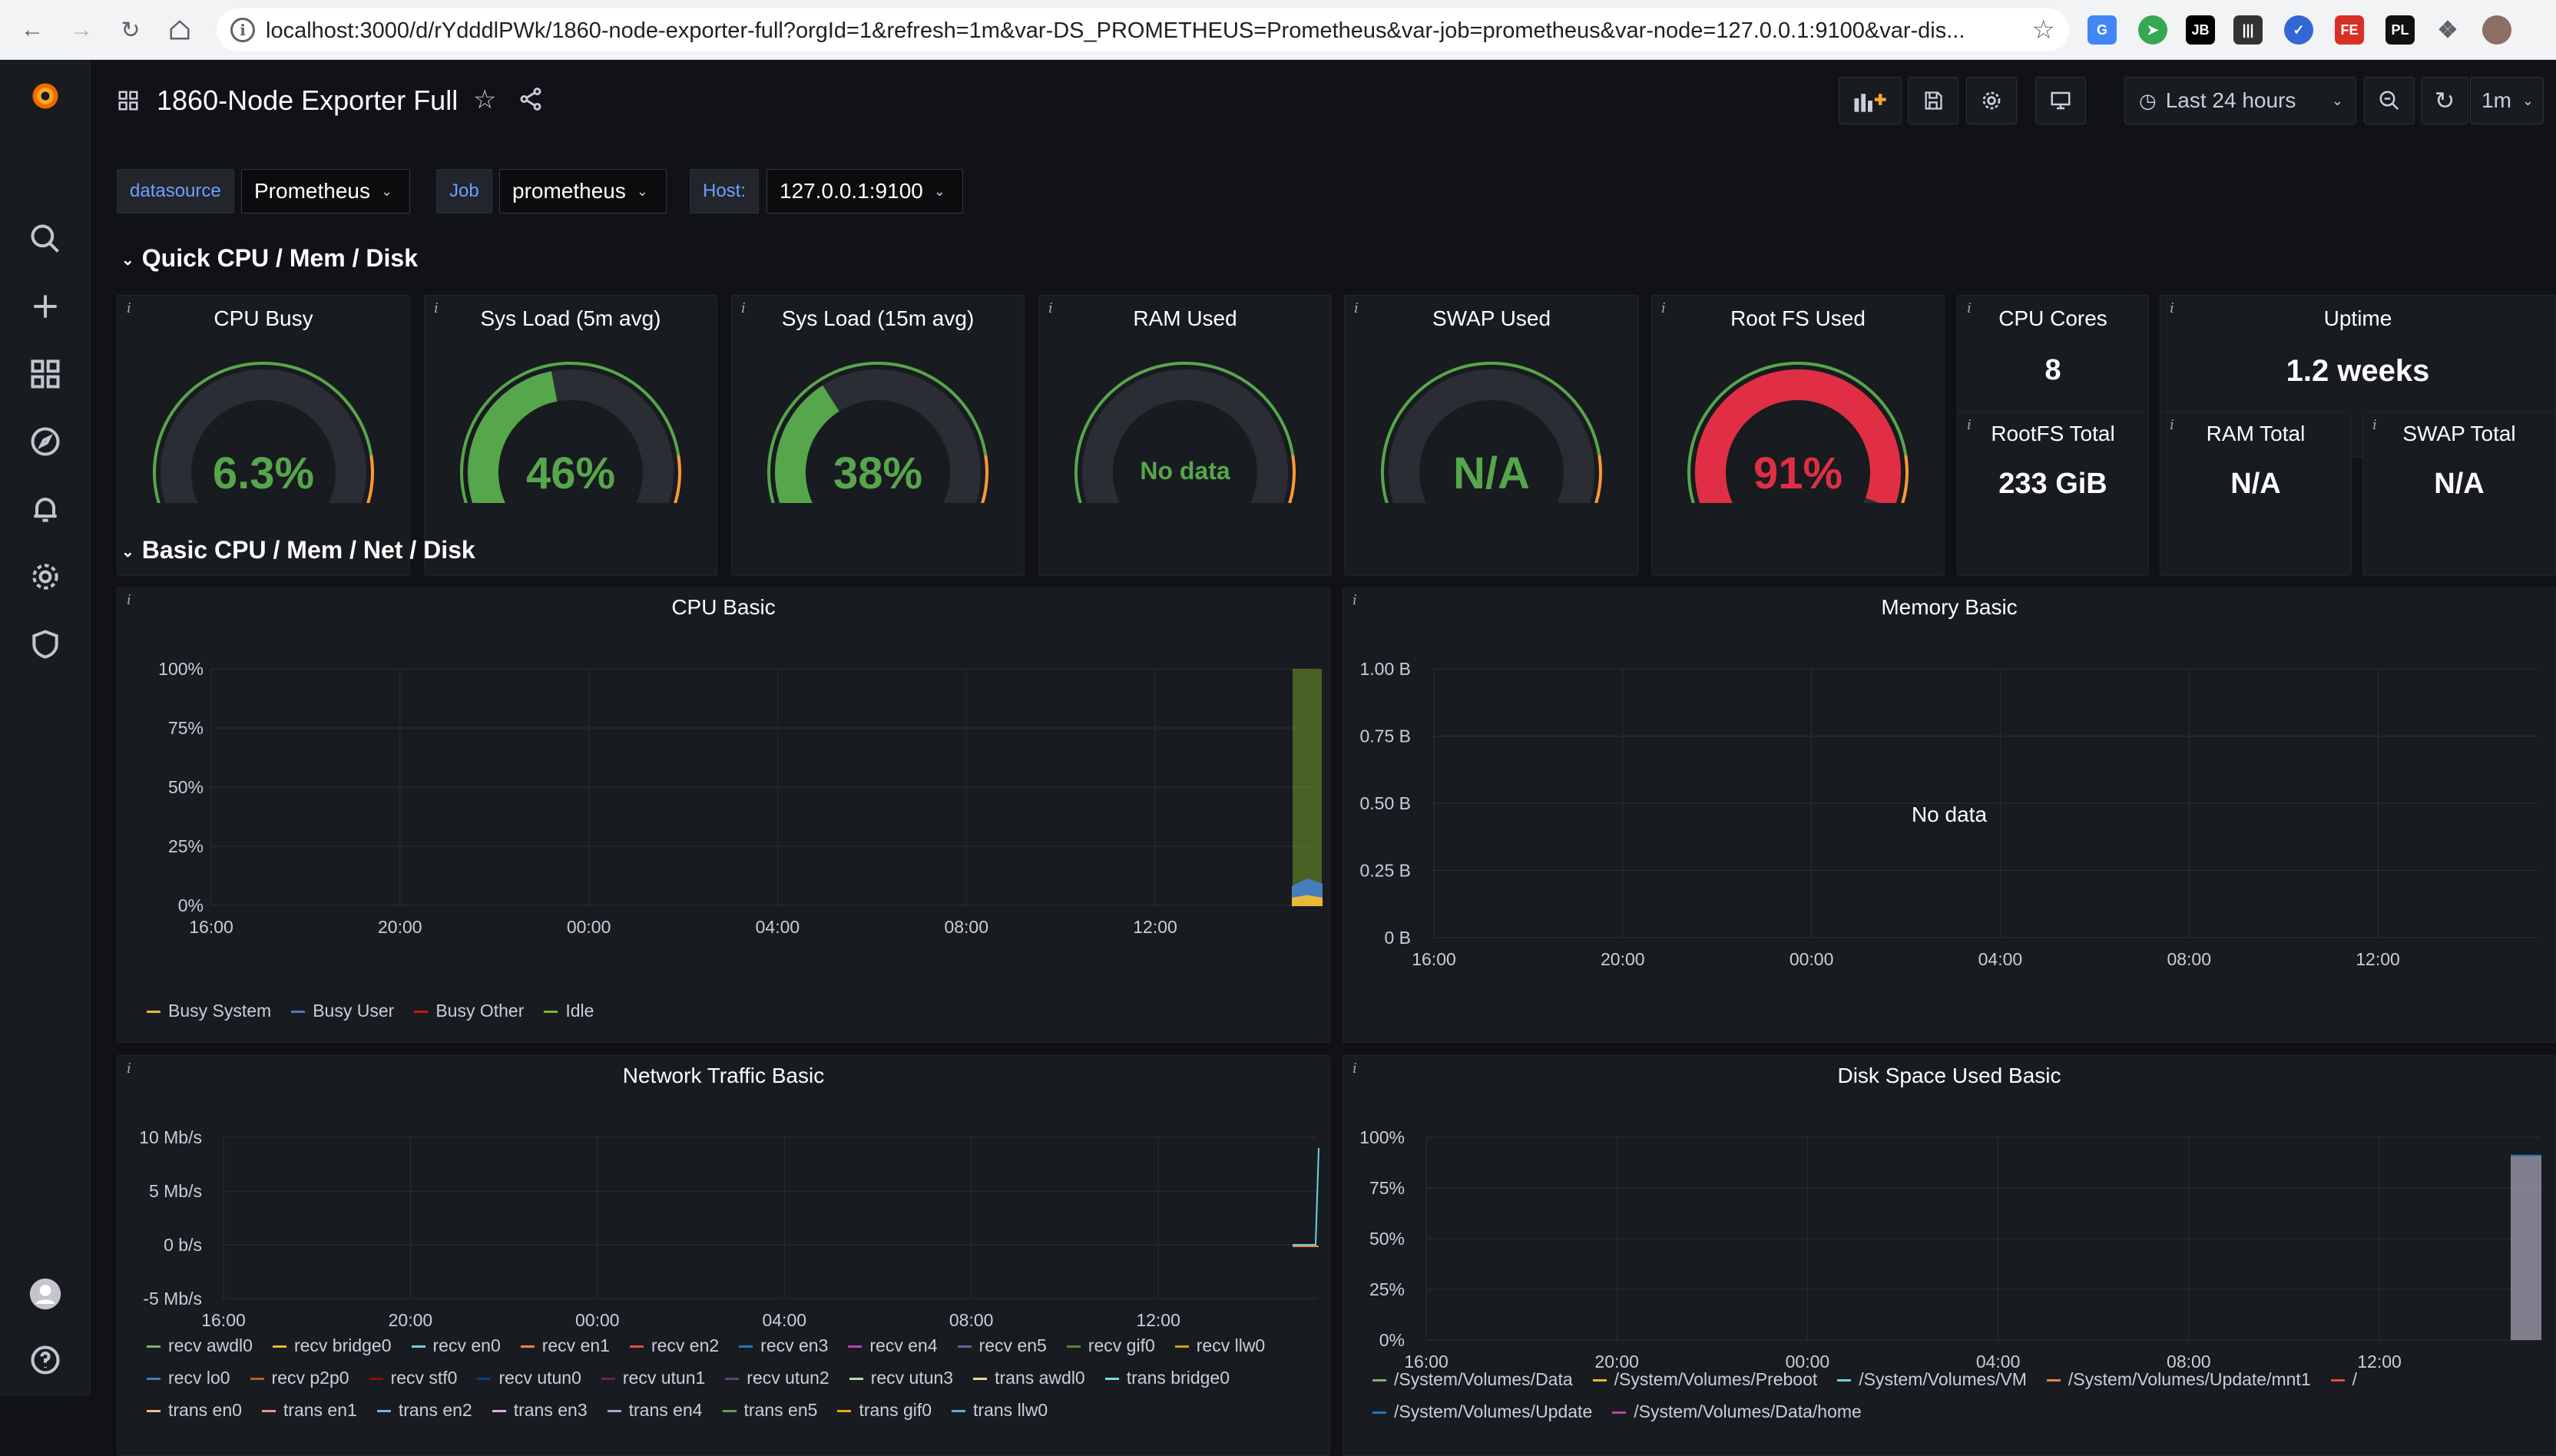 This screenshot has height=1456, width=2556. I want to click on gauge-panel: i Root FS Used 91%, so click(1798, 435).